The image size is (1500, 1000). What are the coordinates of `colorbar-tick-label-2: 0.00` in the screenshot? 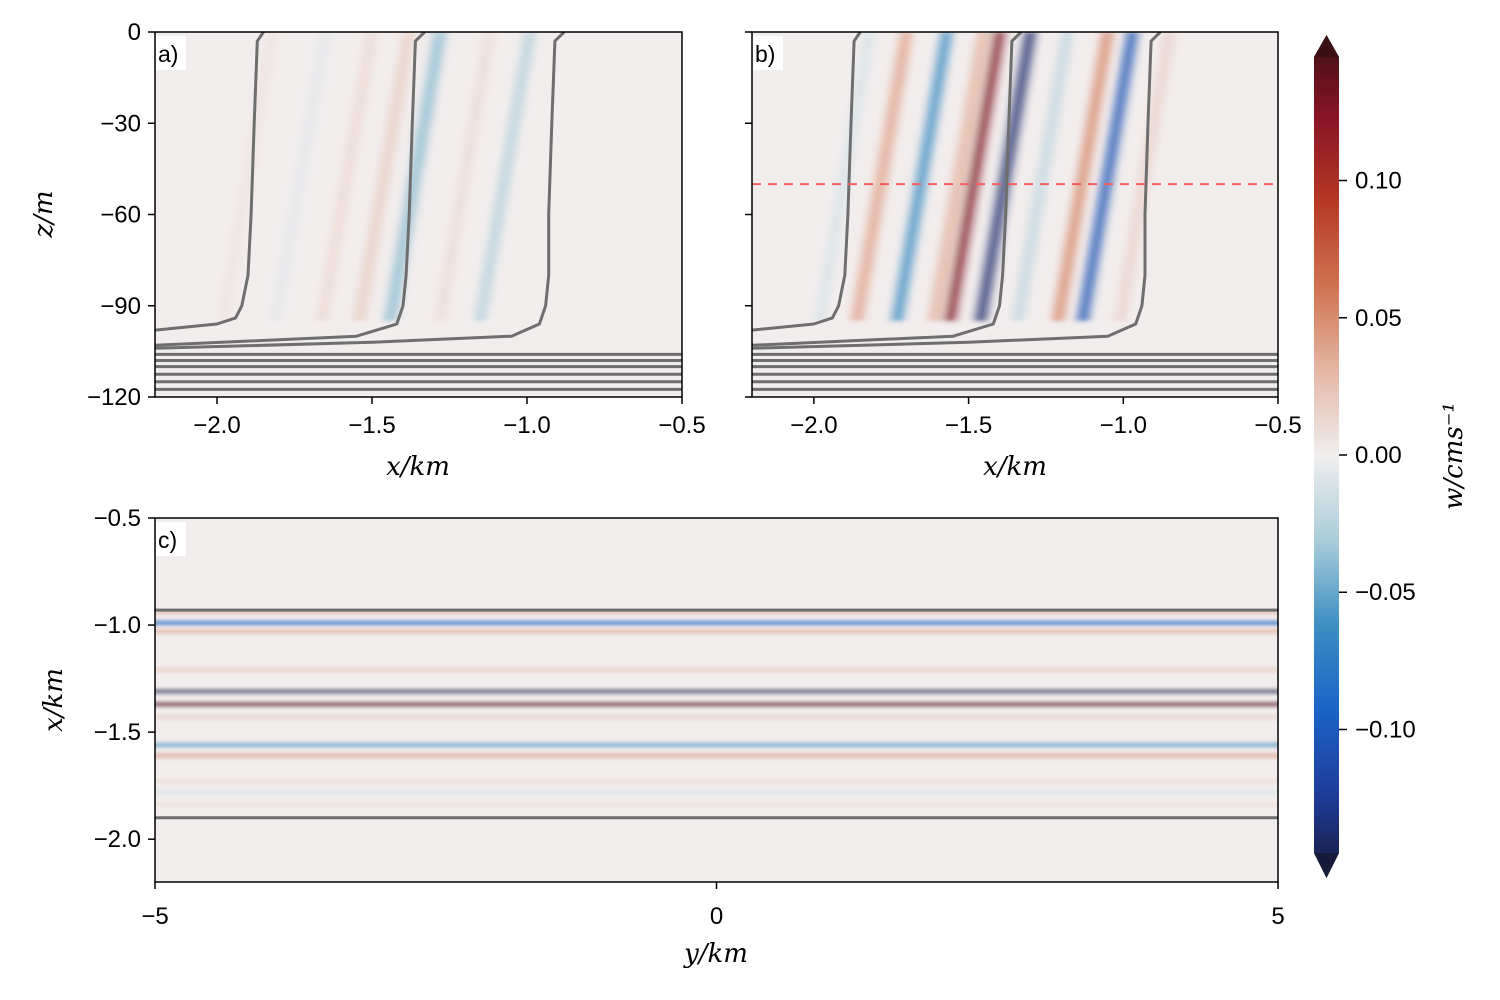 It's located at (1378, 455).